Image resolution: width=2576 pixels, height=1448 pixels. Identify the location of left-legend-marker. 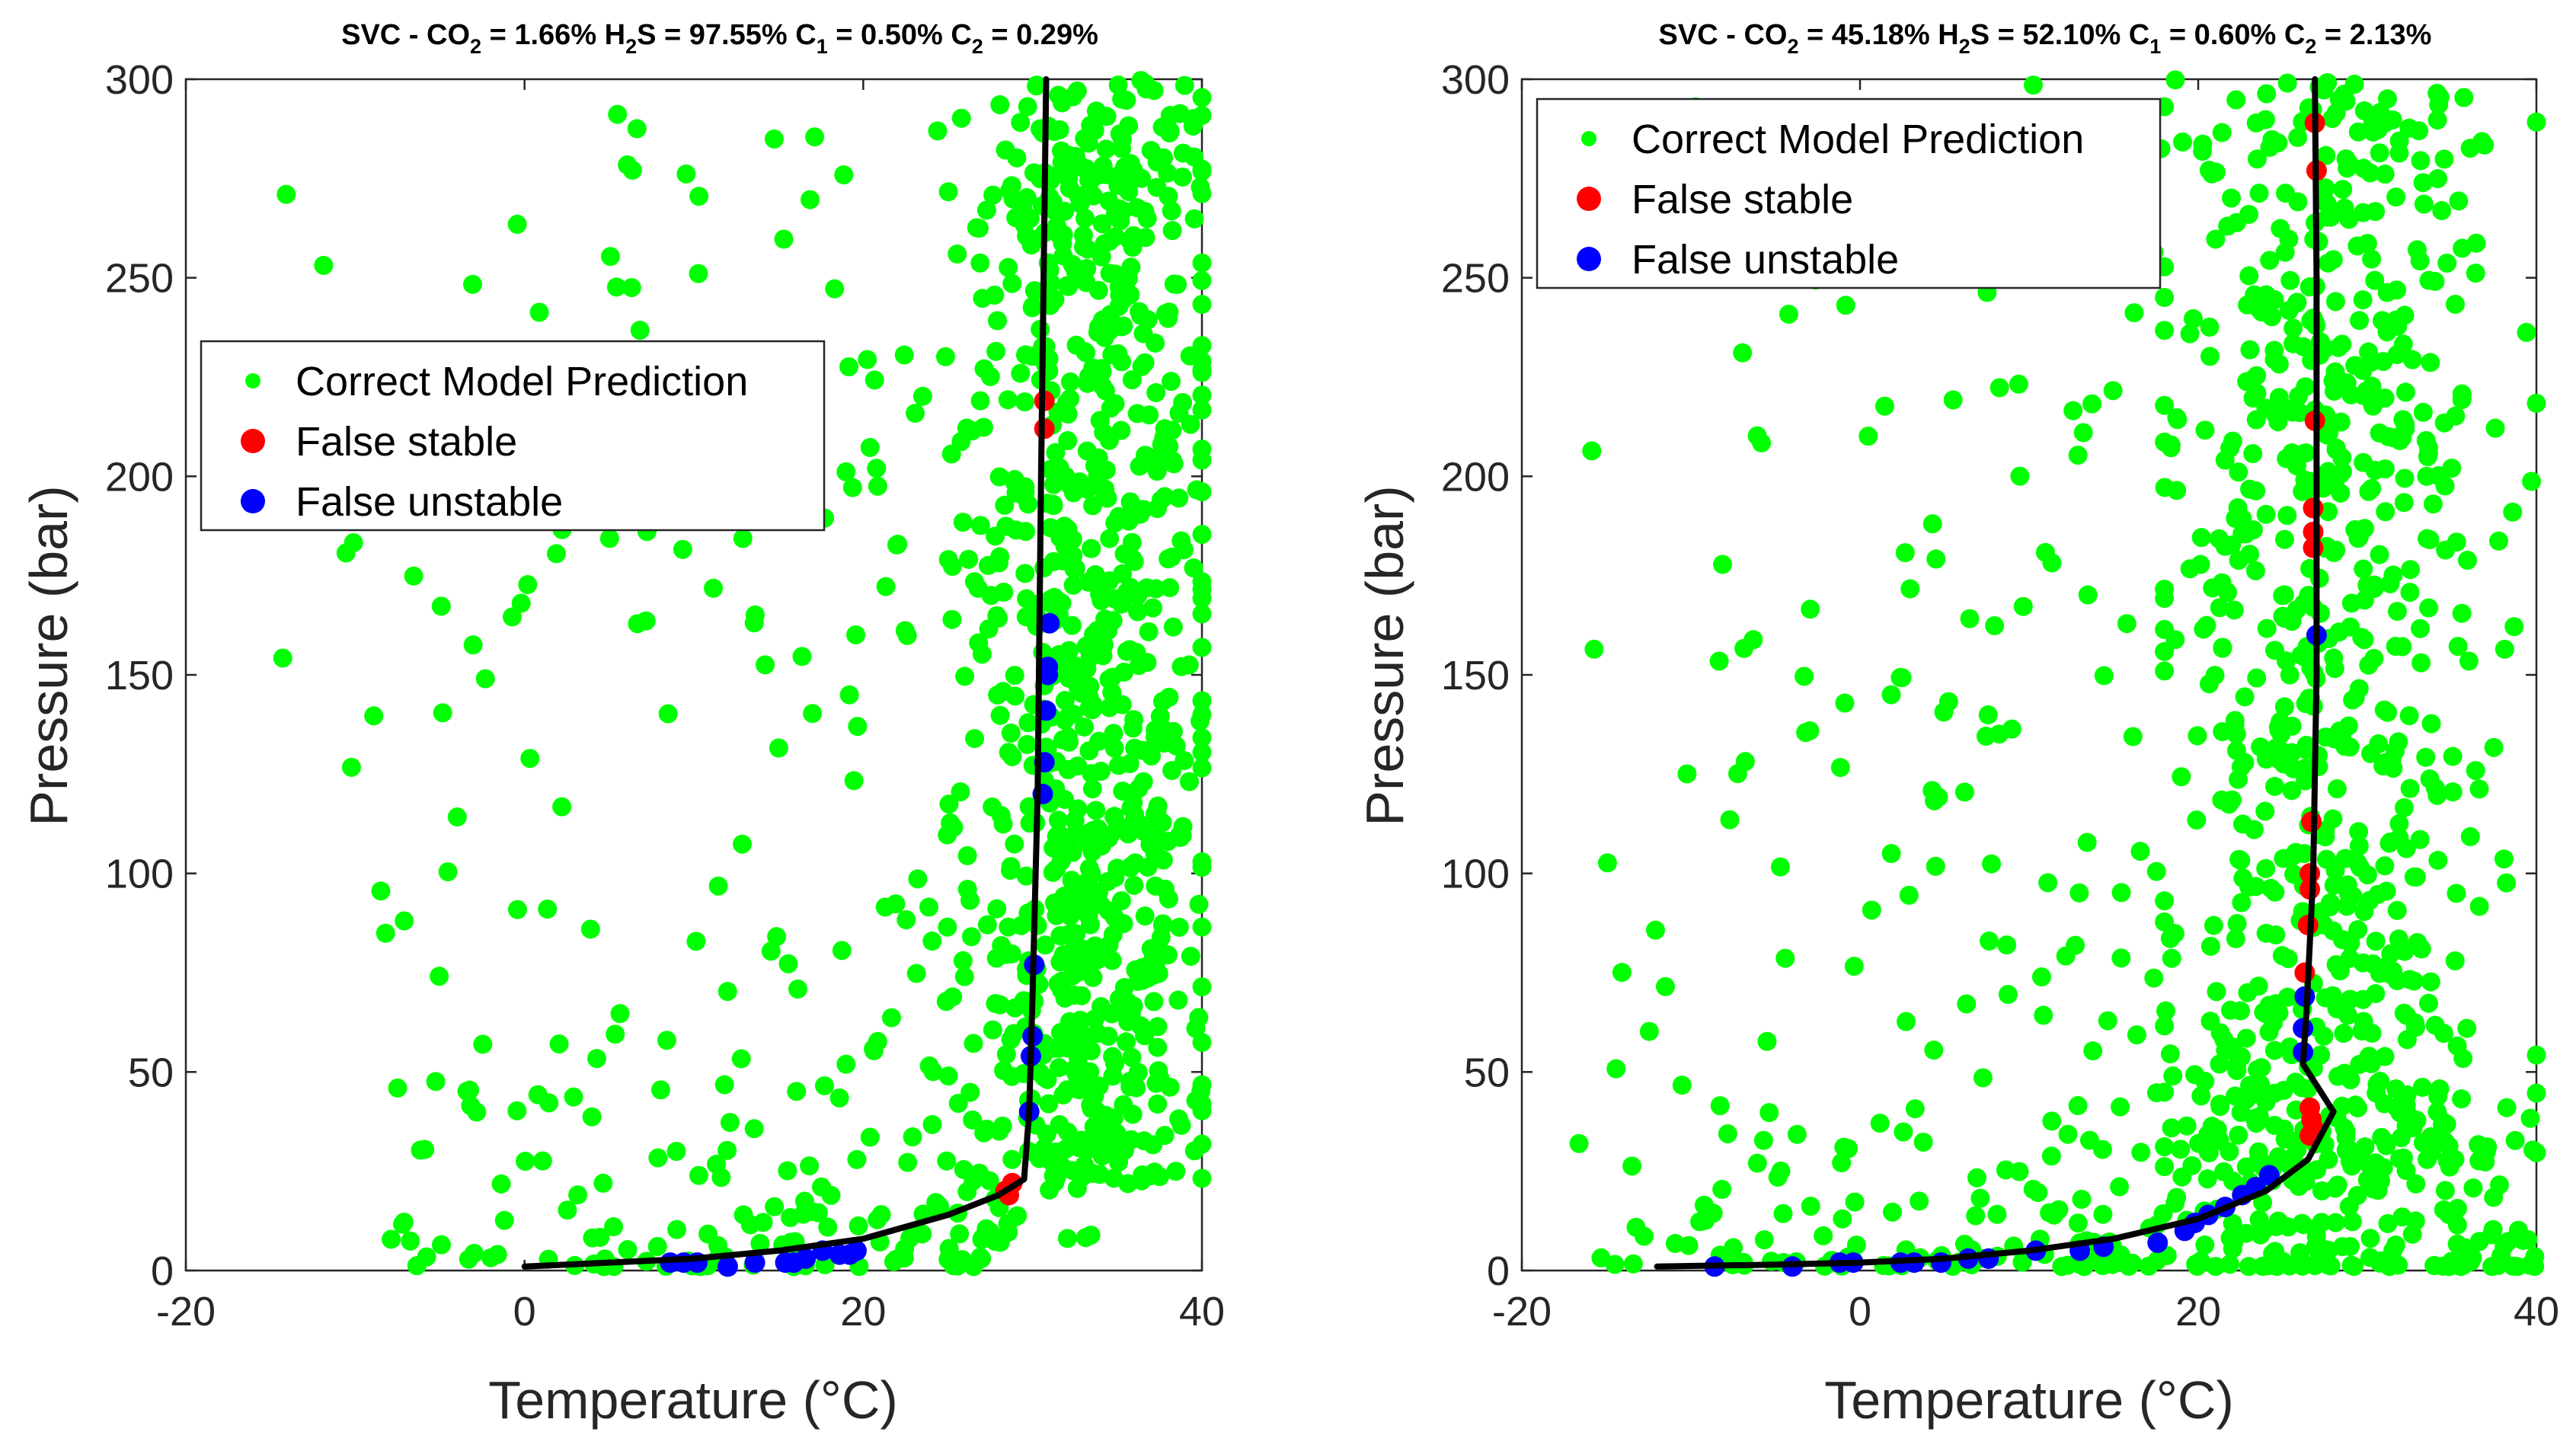
(253, 501).